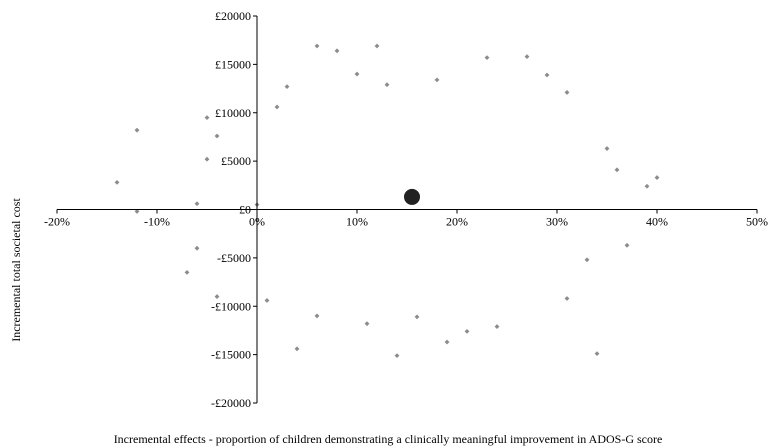 The height and width of the screenshot is (447, 768). Describe the element at coordinates (234, 258) in the screenshot. I see `y-tick-label: -£5000` at that location.